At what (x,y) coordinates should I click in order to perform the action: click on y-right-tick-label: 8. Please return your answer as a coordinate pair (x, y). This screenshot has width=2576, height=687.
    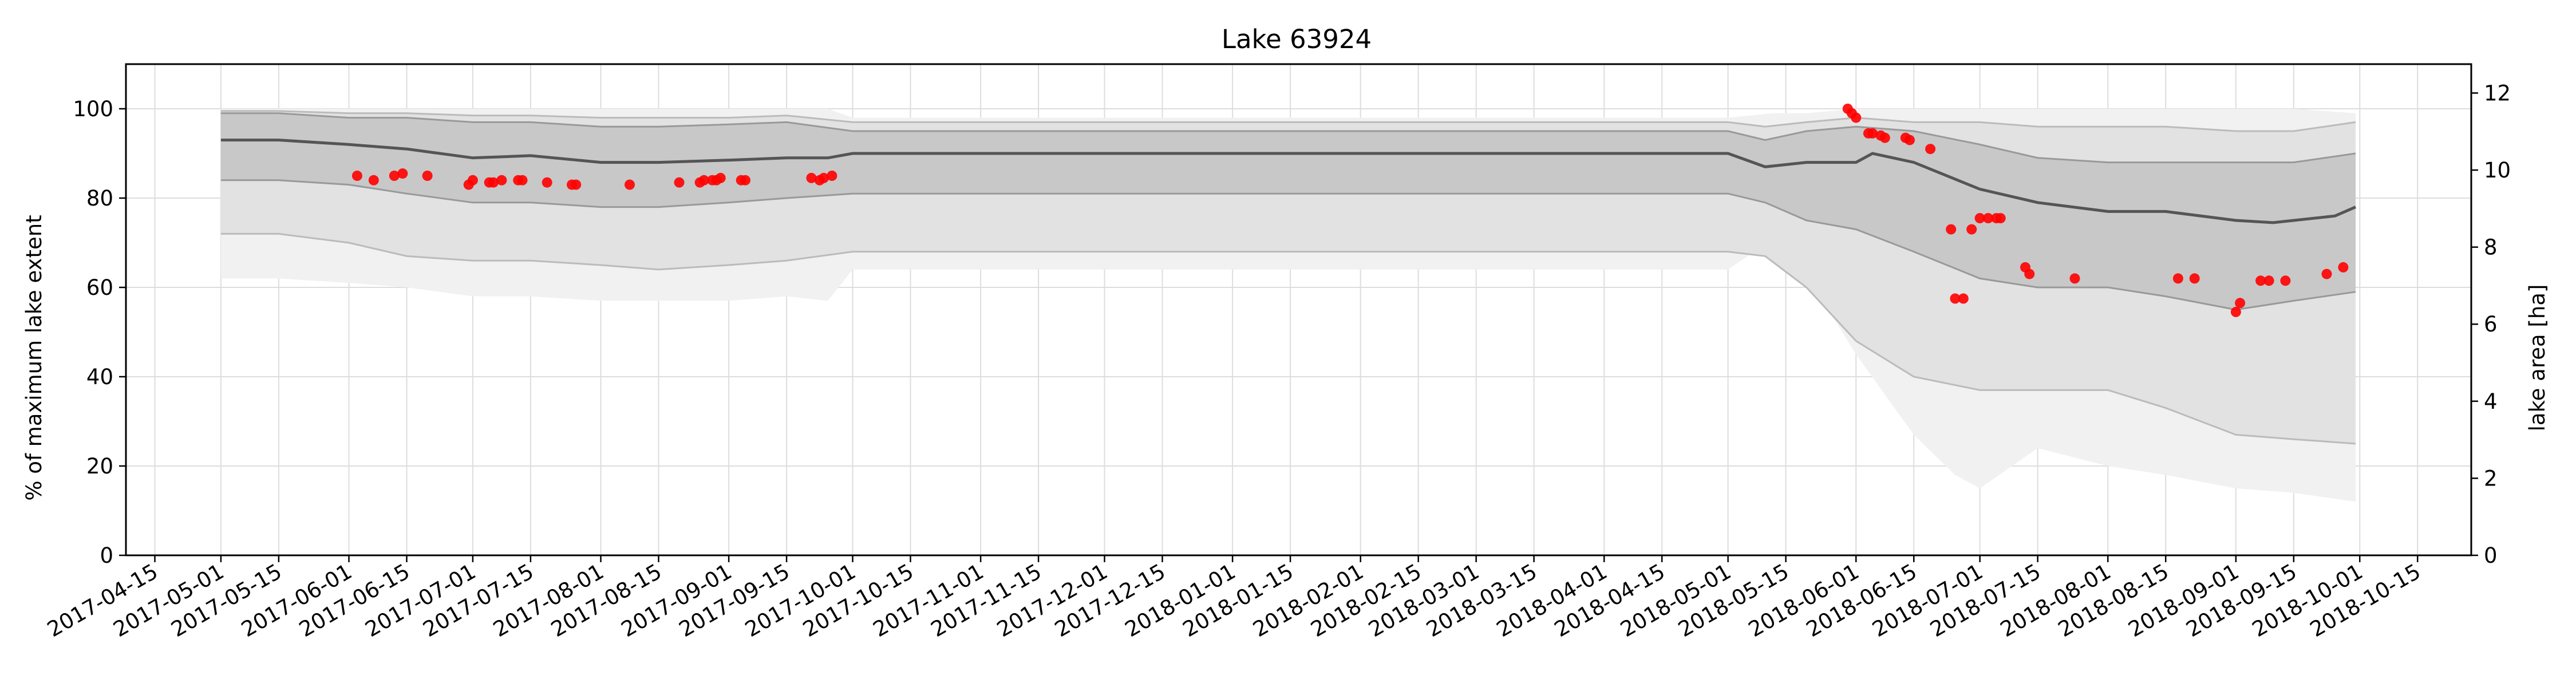
    Looking at the image, I should click on (2491, 247).